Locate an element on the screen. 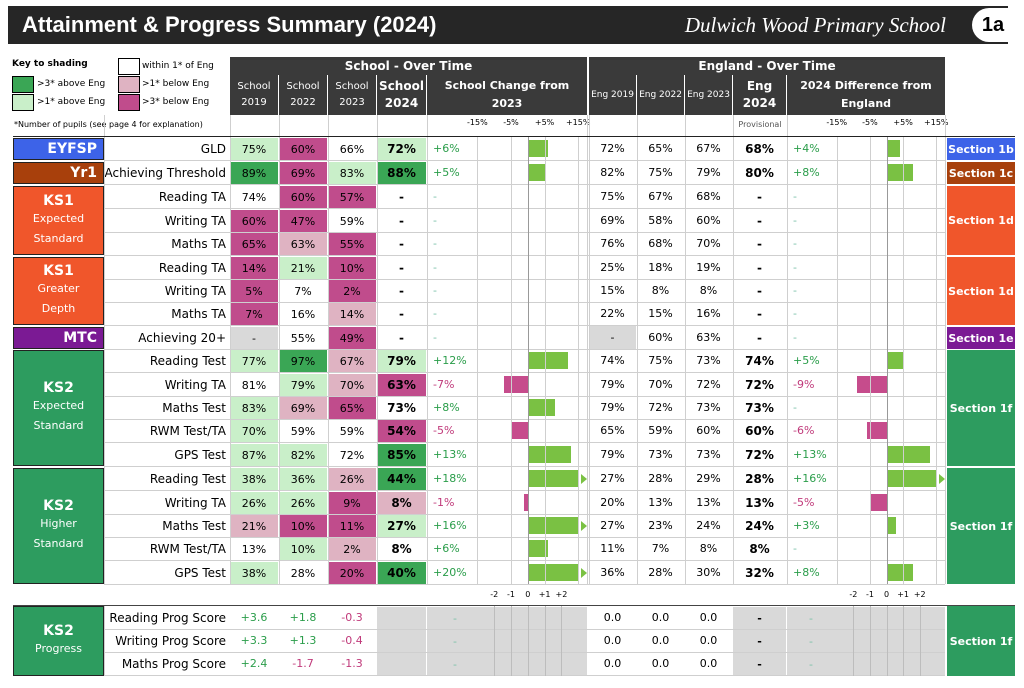 The width and height of the screenshot is (1024, 688). group-label: Yr1 is located at coordinates (58, 173).